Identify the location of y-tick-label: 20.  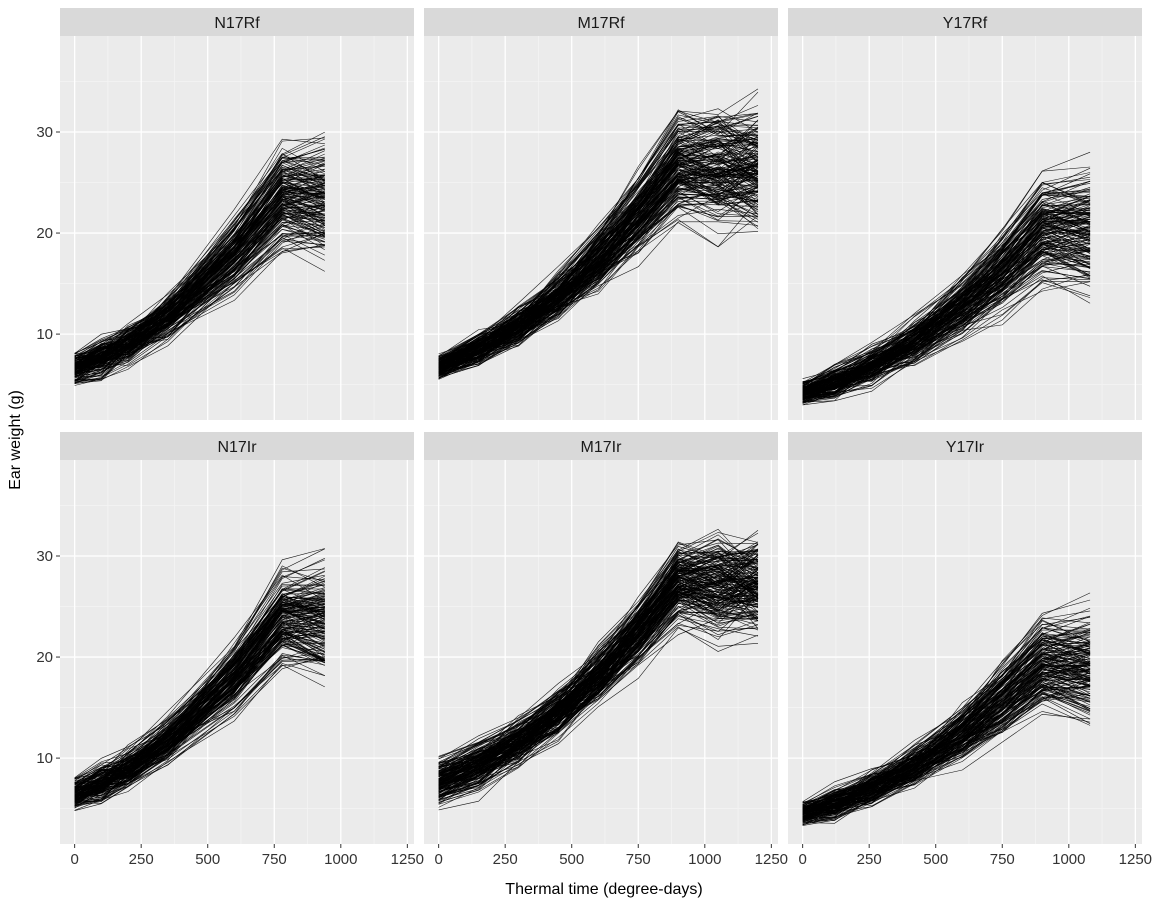
(44, 657).